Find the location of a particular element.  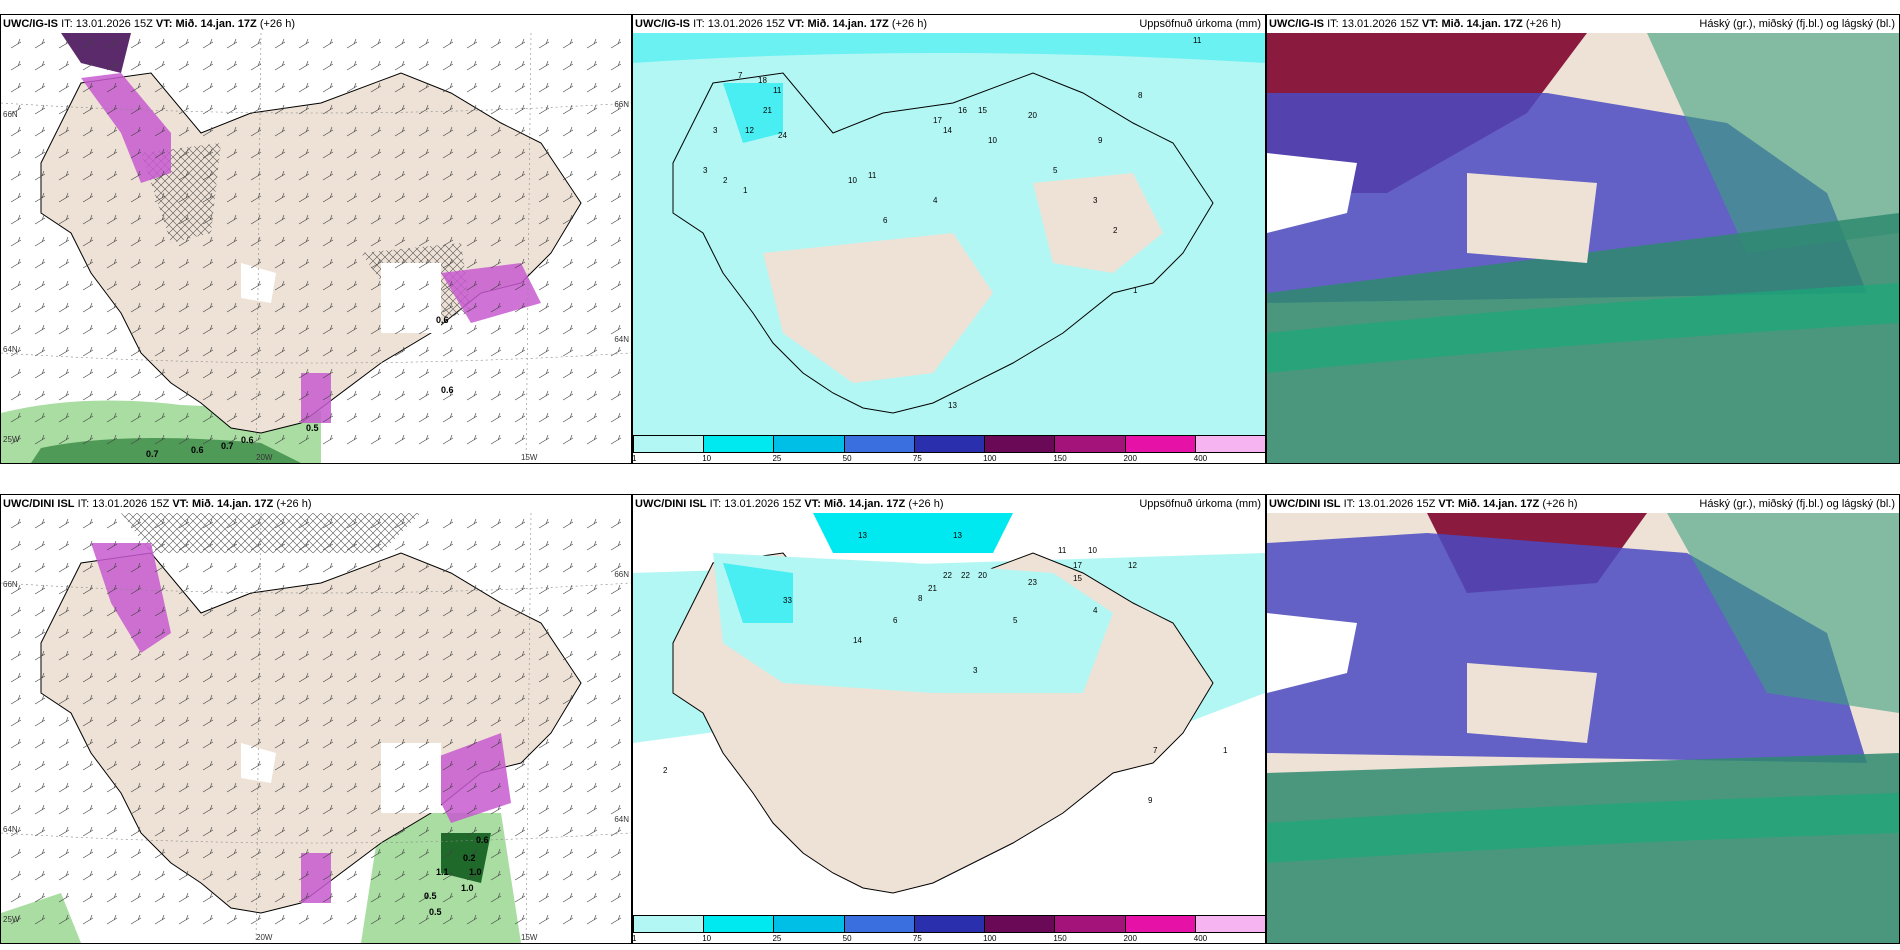

lat-label: 64N is located at coordinates (621, 819).